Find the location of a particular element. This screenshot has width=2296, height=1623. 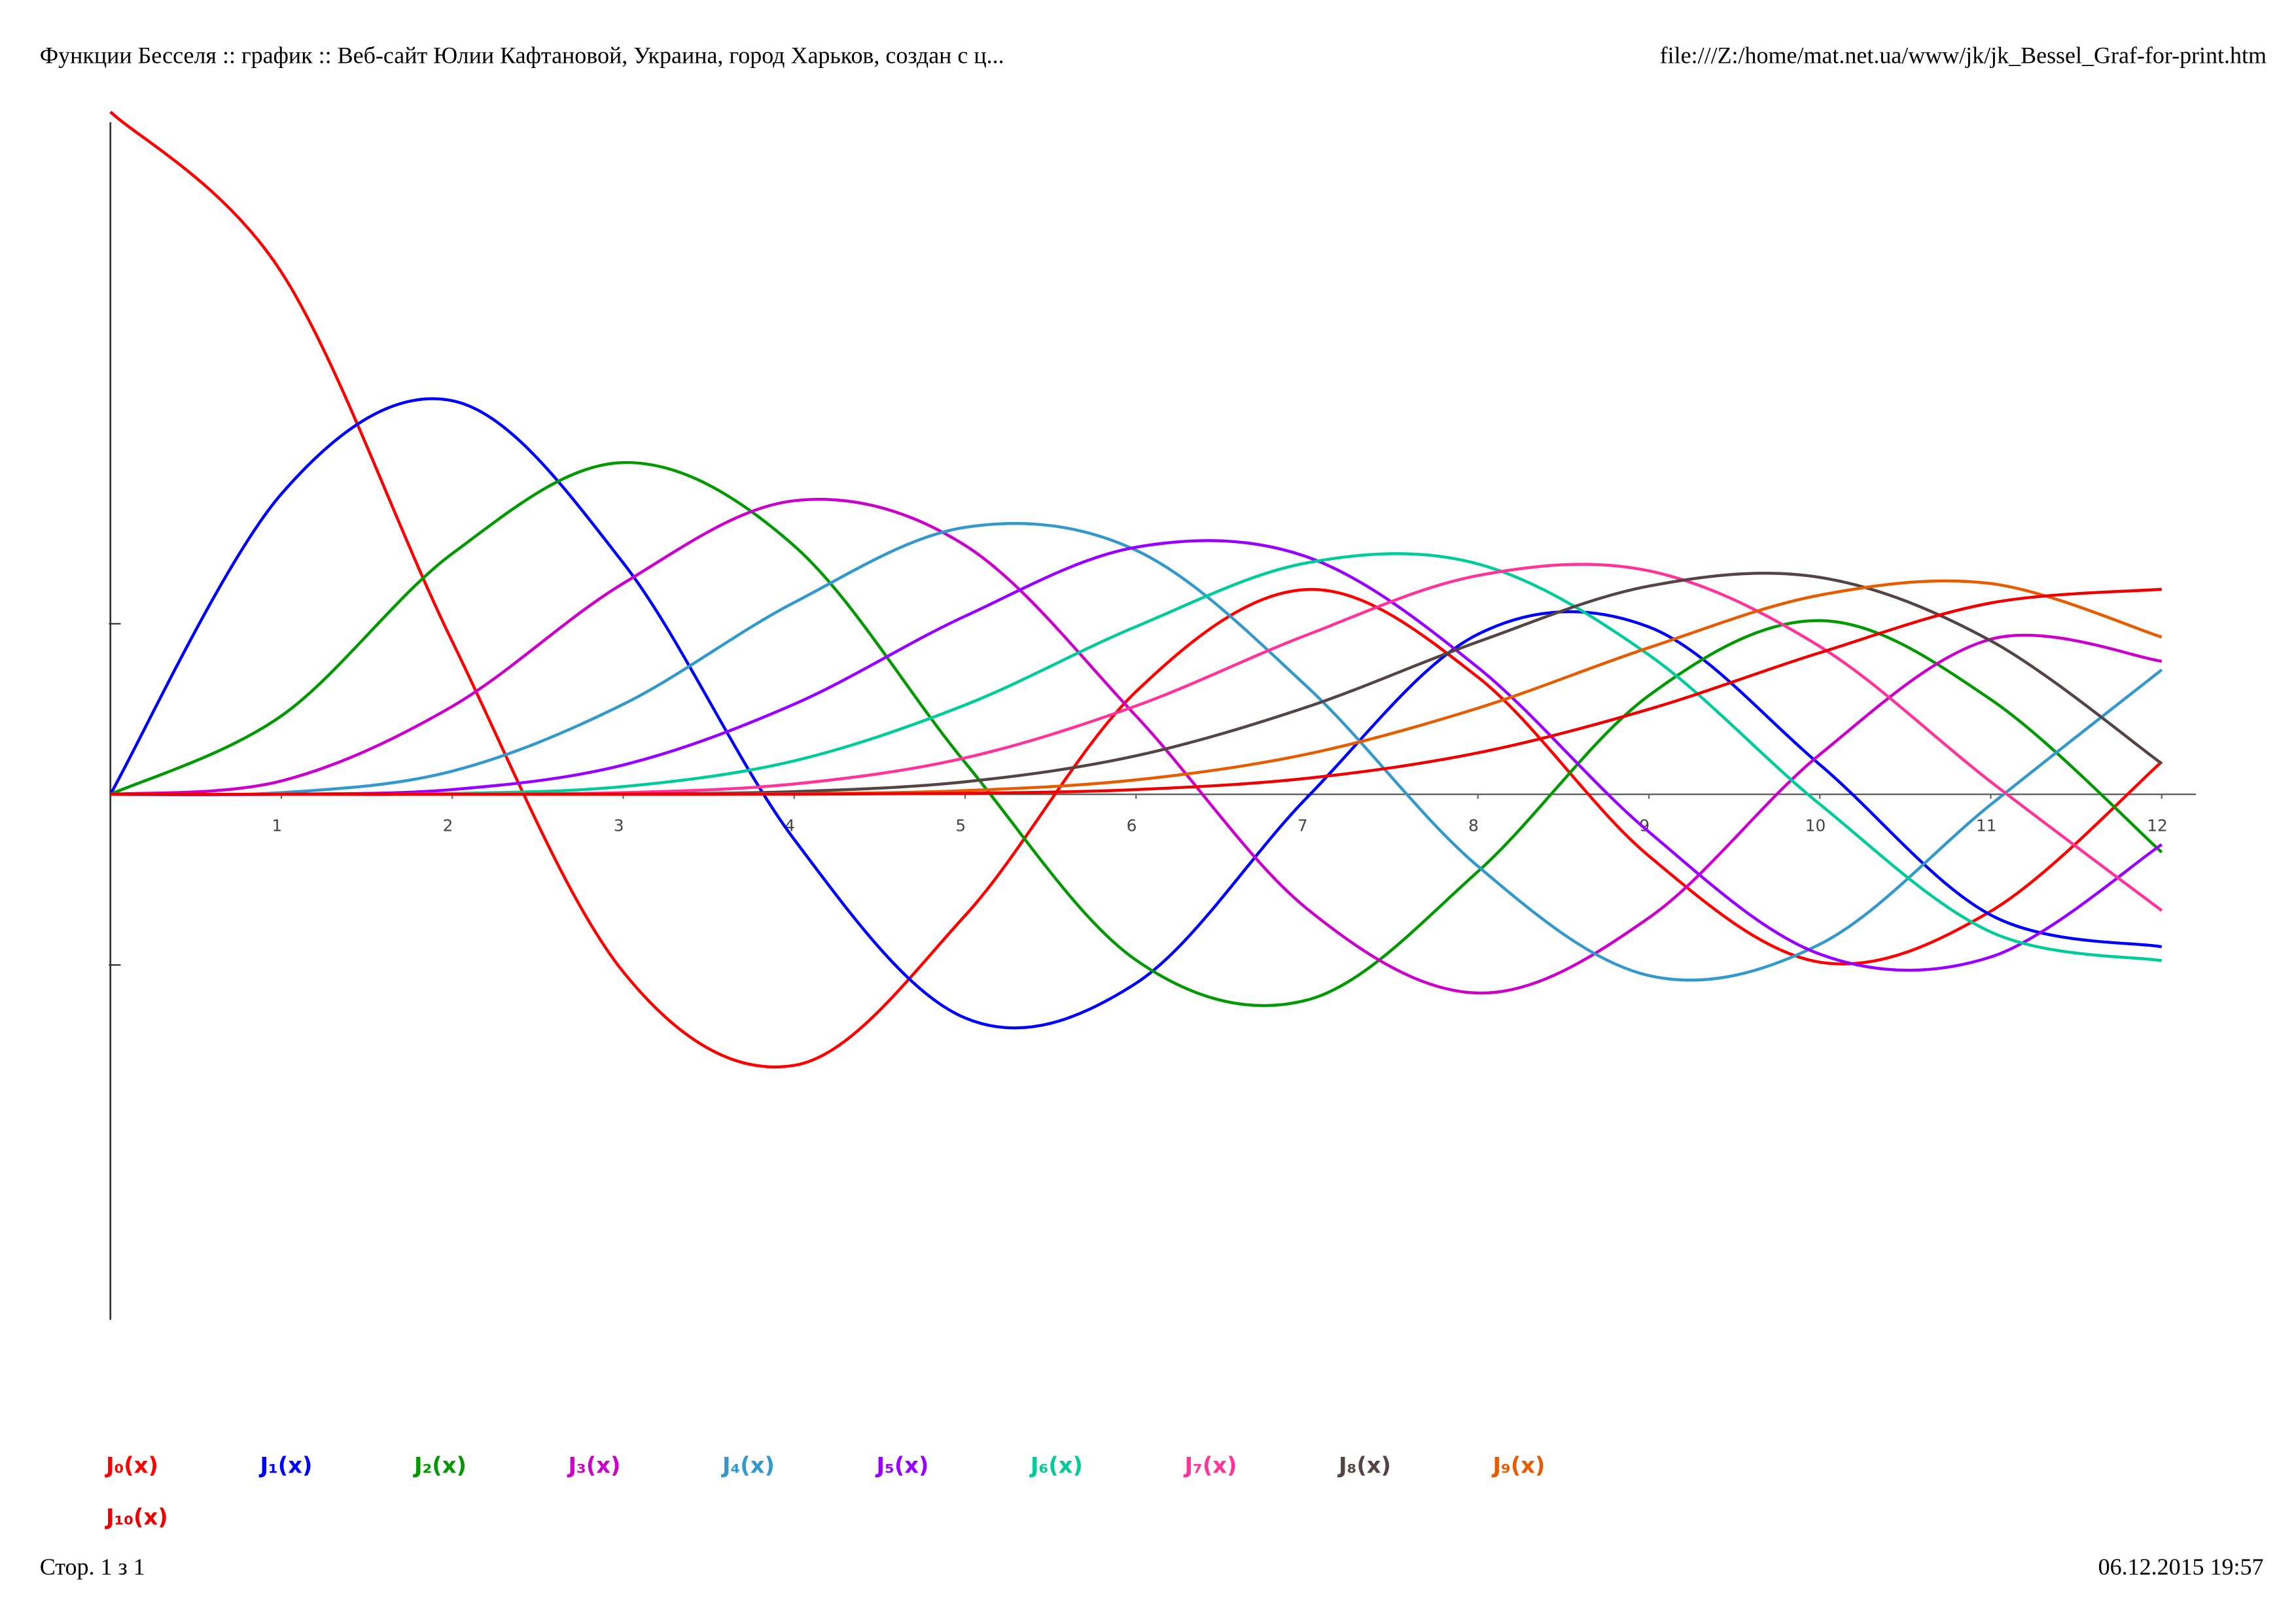

legend-entry: J₉(x) is located at coordinates (1518, 1466).